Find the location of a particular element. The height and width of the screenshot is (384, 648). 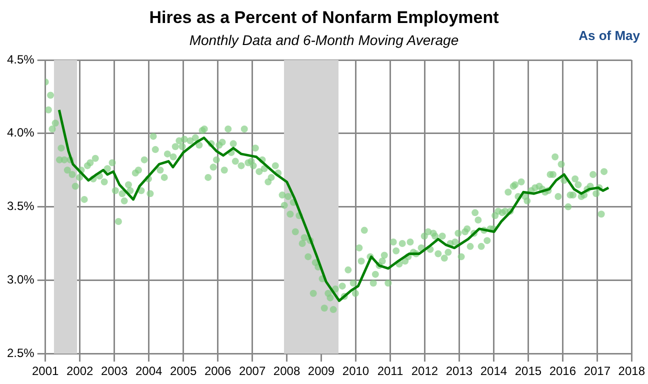

x-tick-label: 2014 is located at coordinates (494, 371).